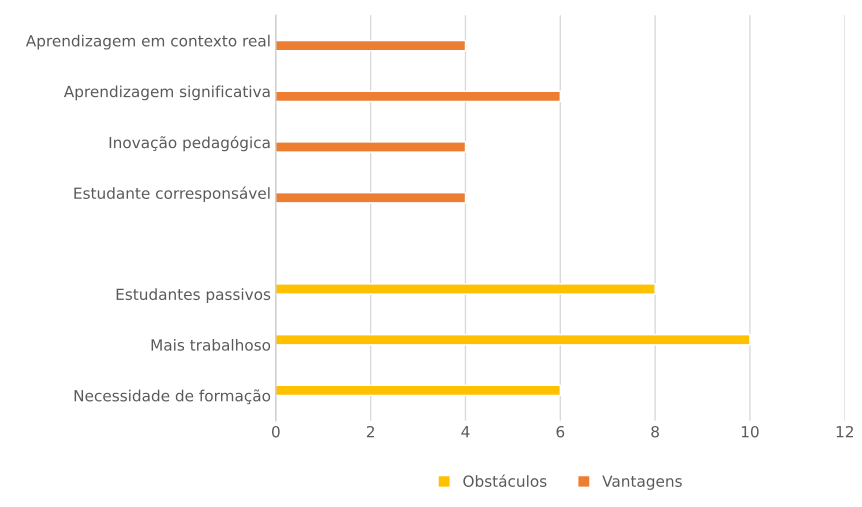 Image resolution: width=862 pixels, height=507 pixels. Describe the element at coordinates (844, 432) in the screenshot. I see `x-tick-label: 12` at that location.